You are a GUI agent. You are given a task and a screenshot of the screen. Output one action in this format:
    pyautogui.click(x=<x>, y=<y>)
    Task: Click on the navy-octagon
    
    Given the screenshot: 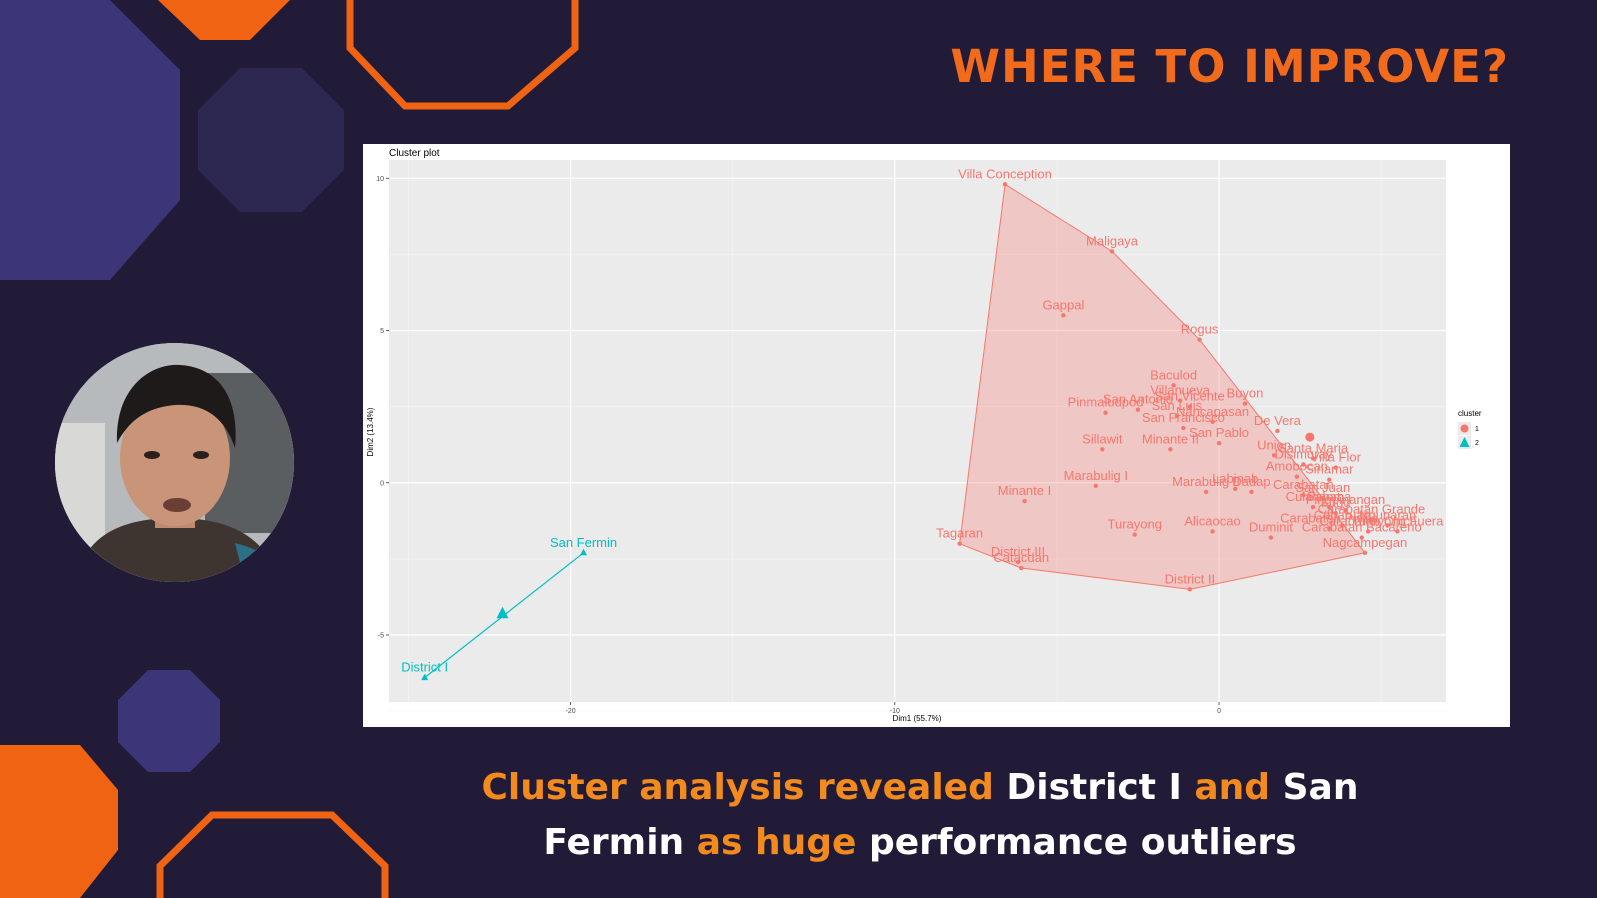 What is the action you would take?
    pyautogui.click(x=271, y=140)
    